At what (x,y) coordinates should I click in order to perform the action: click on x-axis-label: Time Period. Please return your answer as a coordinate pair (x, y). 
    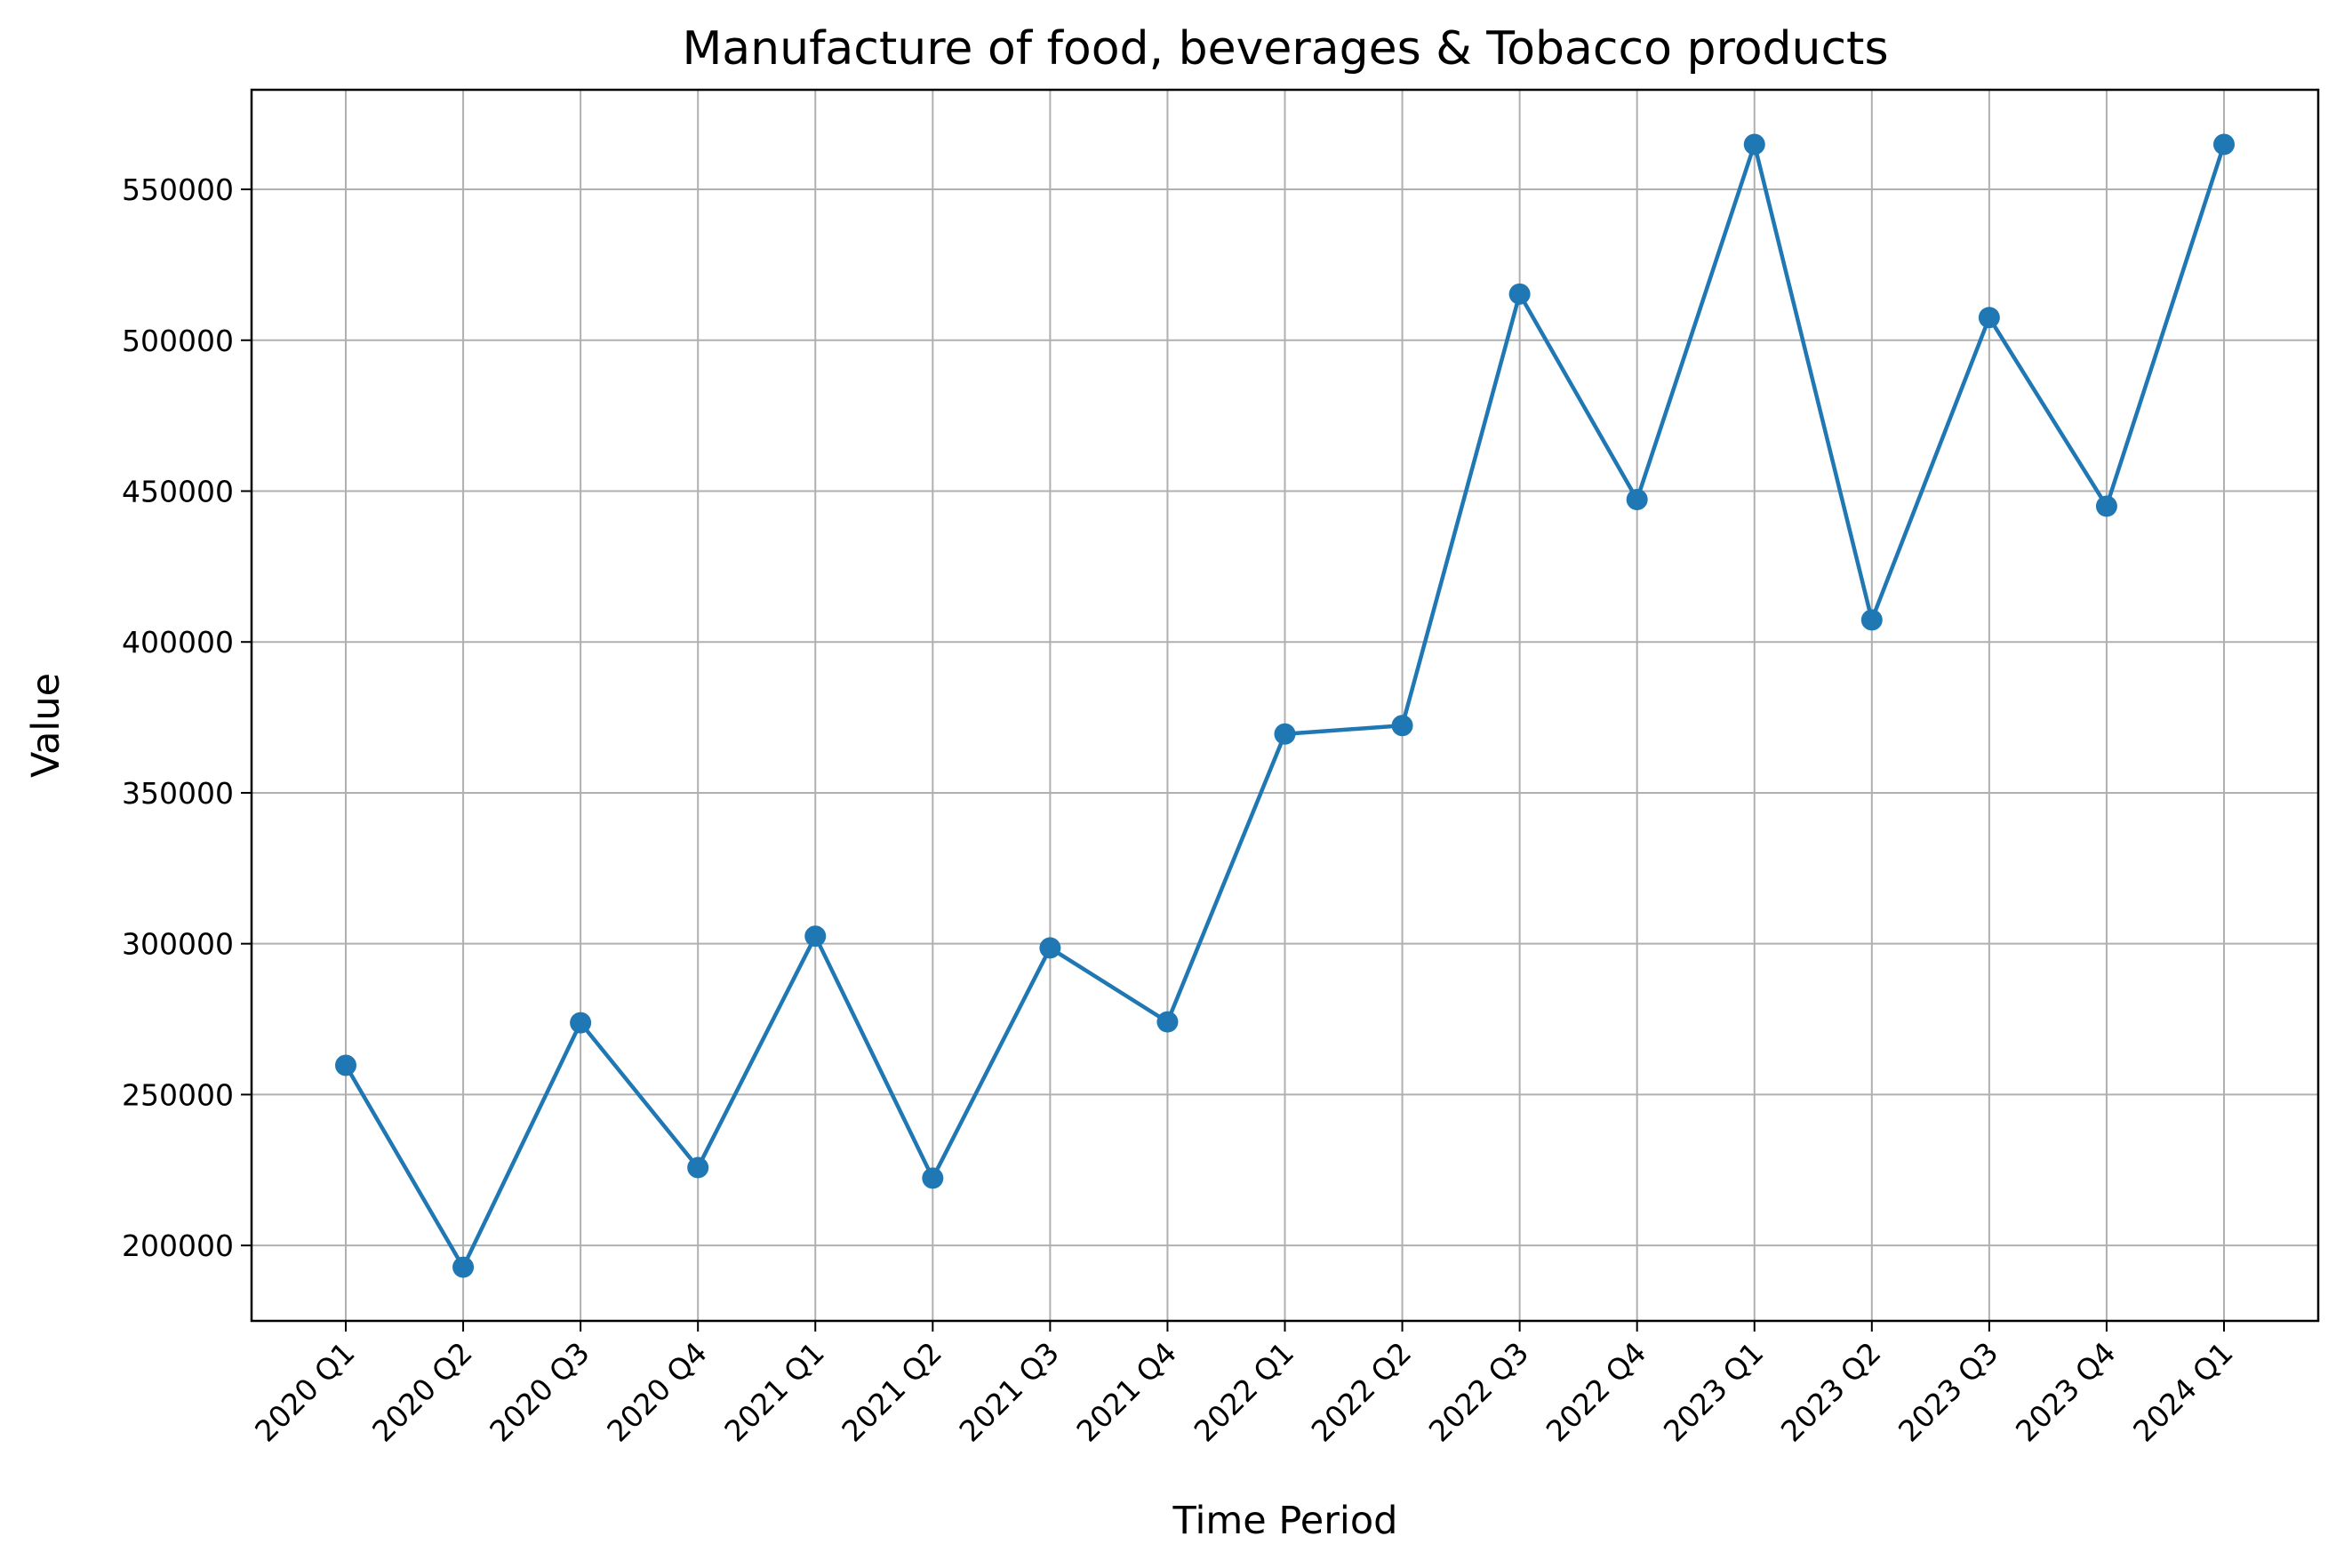
    Looking at the image, I should click on (1285, 1521).